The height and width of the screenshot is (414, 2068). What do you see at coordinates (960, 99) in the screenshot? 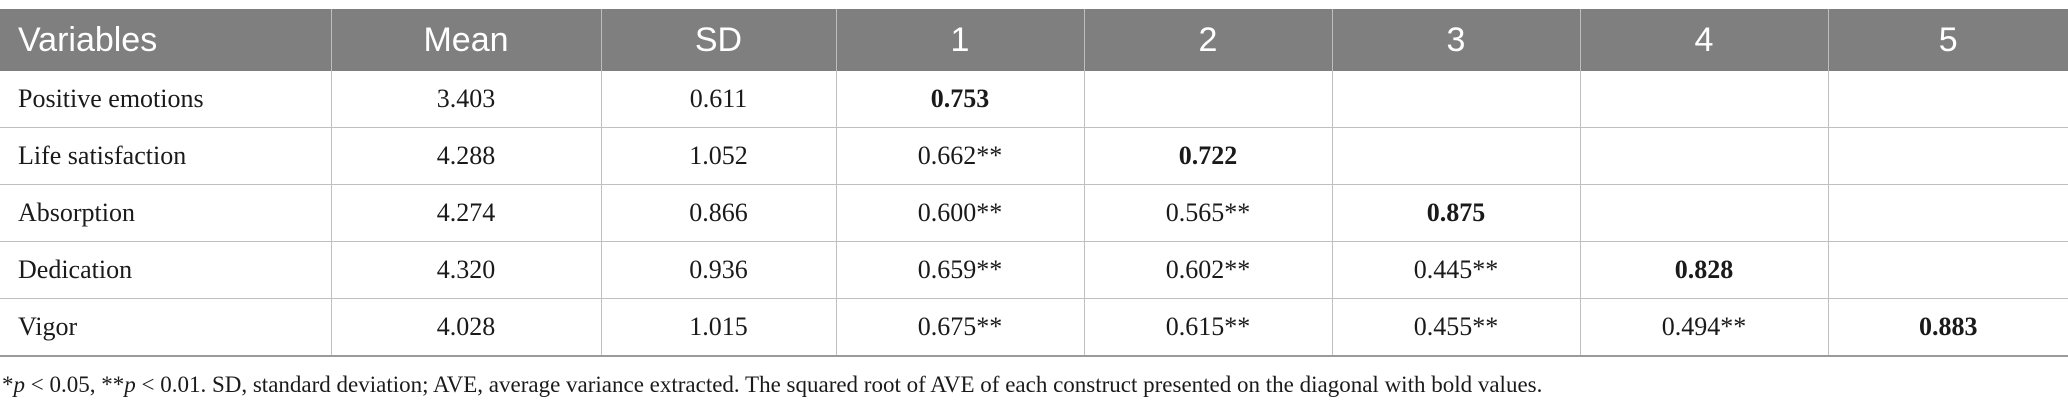
I see `diagonal-cell: 0.753` at bounding box center [960, 99].